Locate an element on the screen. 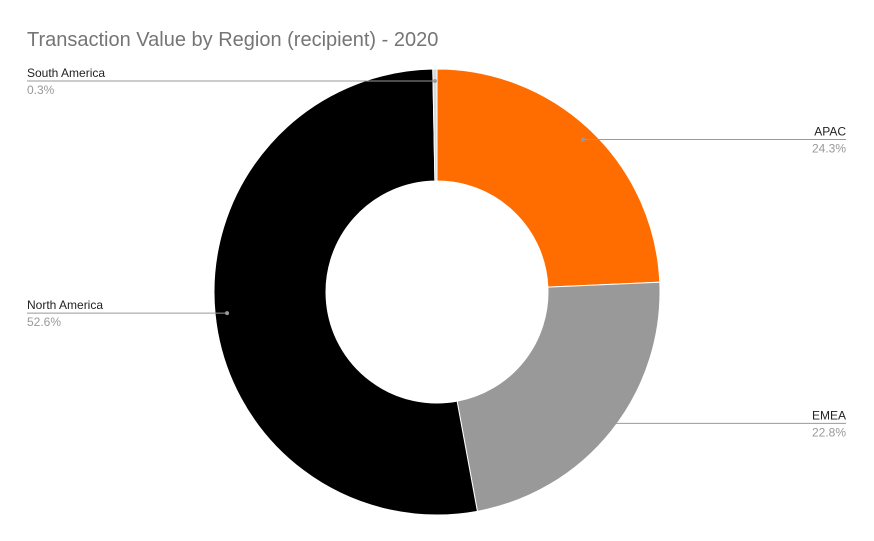  slice-label: South America is located at coordinates (66, 73).